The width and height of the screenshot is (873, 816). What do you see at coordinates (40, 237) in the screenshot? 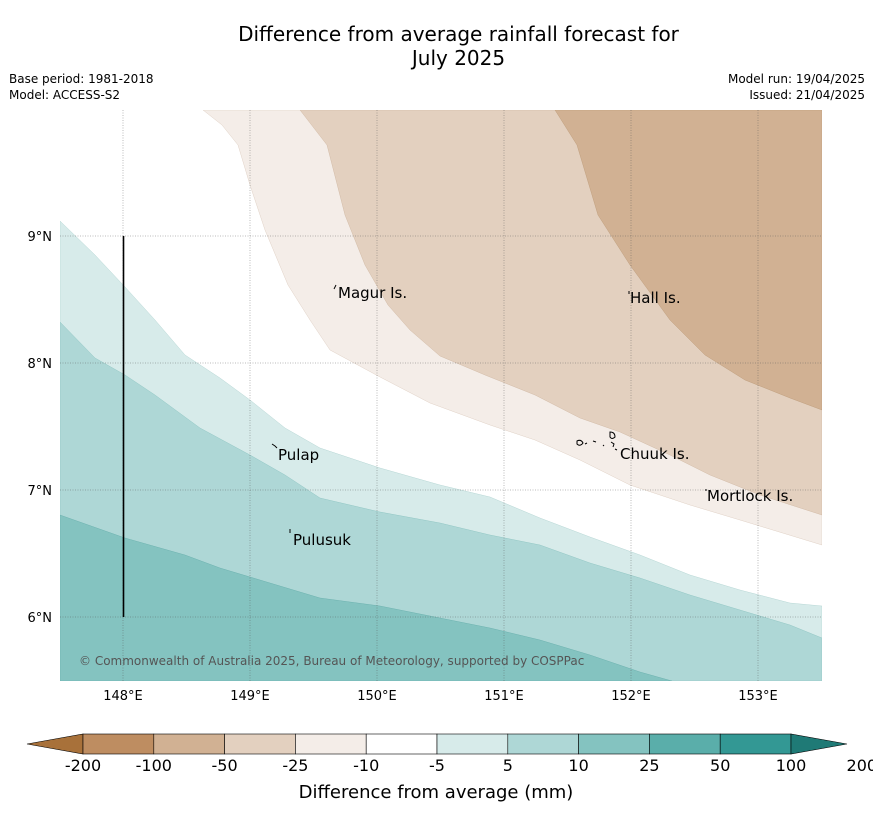
I see `lat-tick-9n: 9°N` at bounding box center [40, 237].